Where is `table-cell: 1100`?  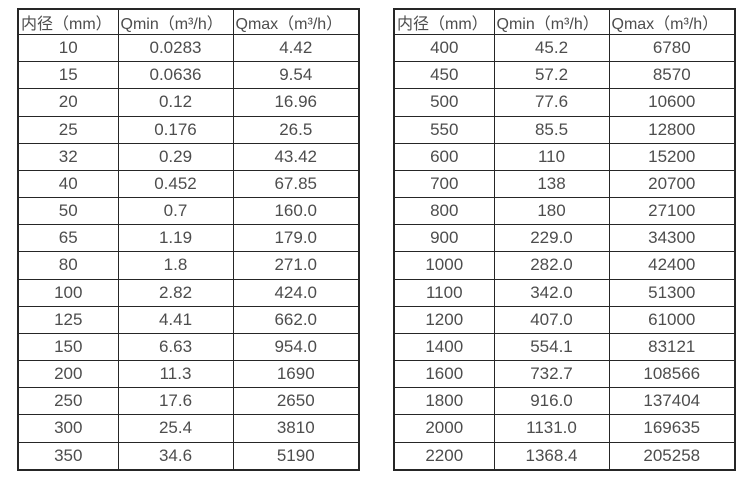
table-cell: 1100 is located at coordinates (444, 292).